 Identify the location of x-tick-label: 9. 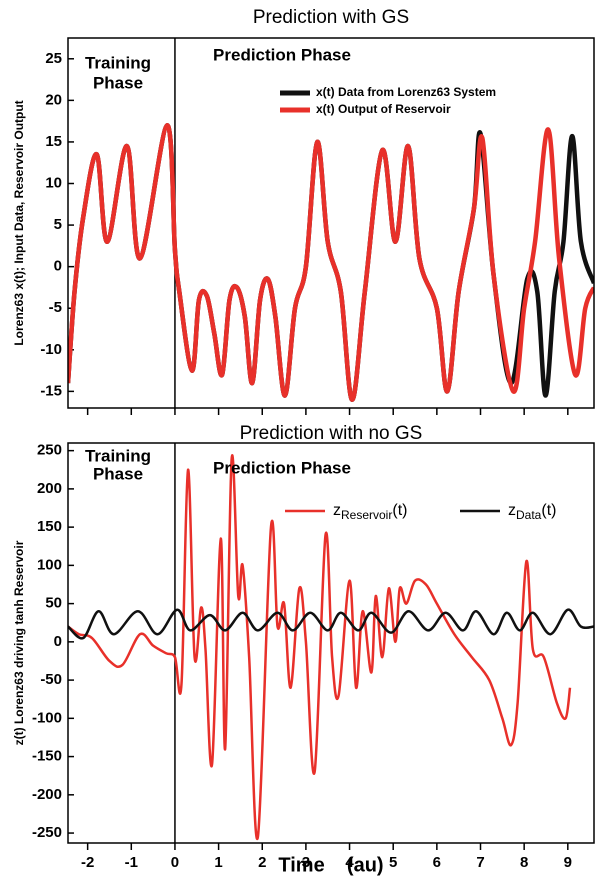
(568, 862).